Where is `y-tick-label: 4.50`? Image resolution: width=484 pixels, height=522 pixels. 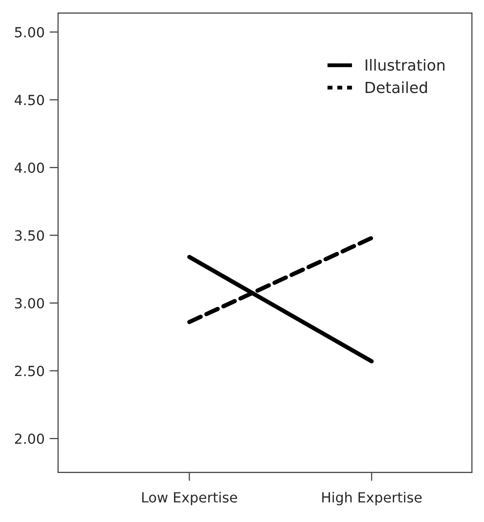
y-tick-label: 4.50 is located at coordinates (29, 100).